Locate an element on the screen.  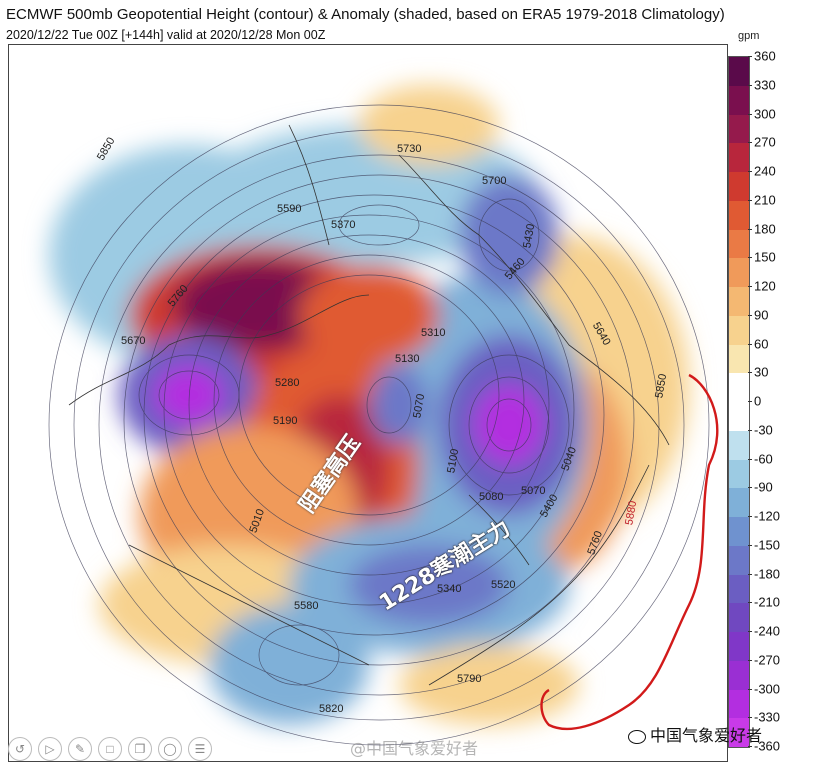
colorbar-tick-label: -90 is located at coordinates (763, 487).